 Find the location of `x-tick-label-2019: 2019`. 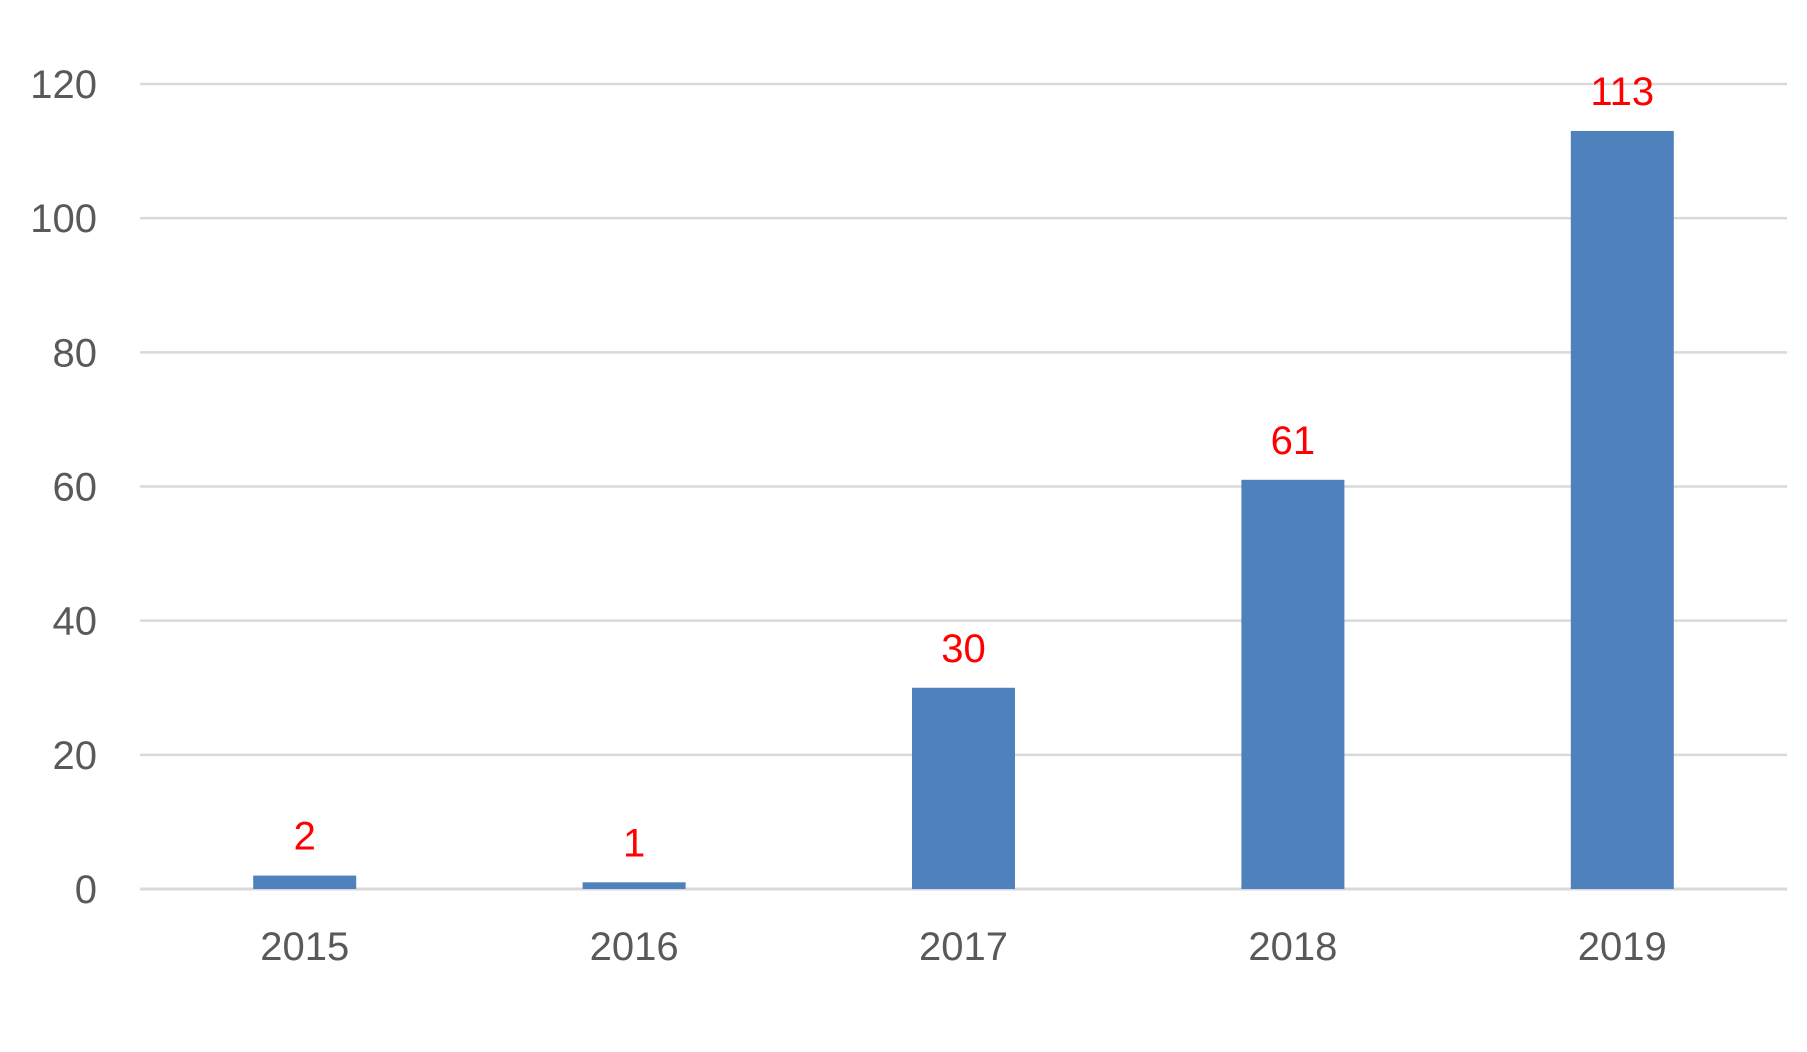

x-tick-label-2019: 2019 is located at coordinates (1622, 947).